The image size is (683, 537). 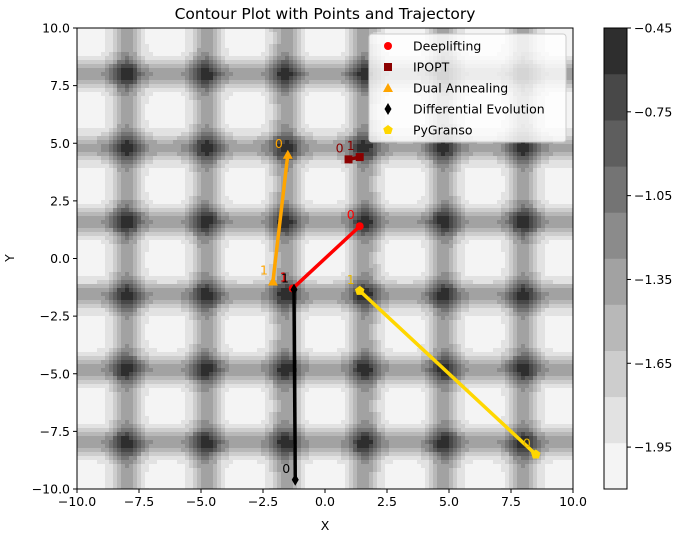 What do you see at coordinates (60, 143) in the screenshot?
I see `y-tick-label: 5.0` at bounding box center [60, 143].